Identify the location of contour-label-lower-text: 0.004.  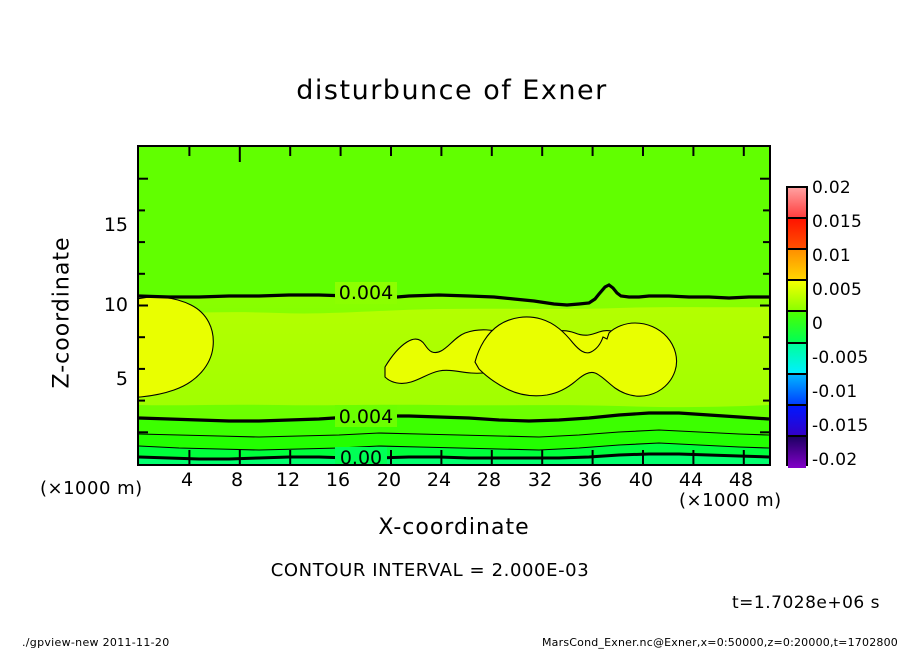
(366, 417).